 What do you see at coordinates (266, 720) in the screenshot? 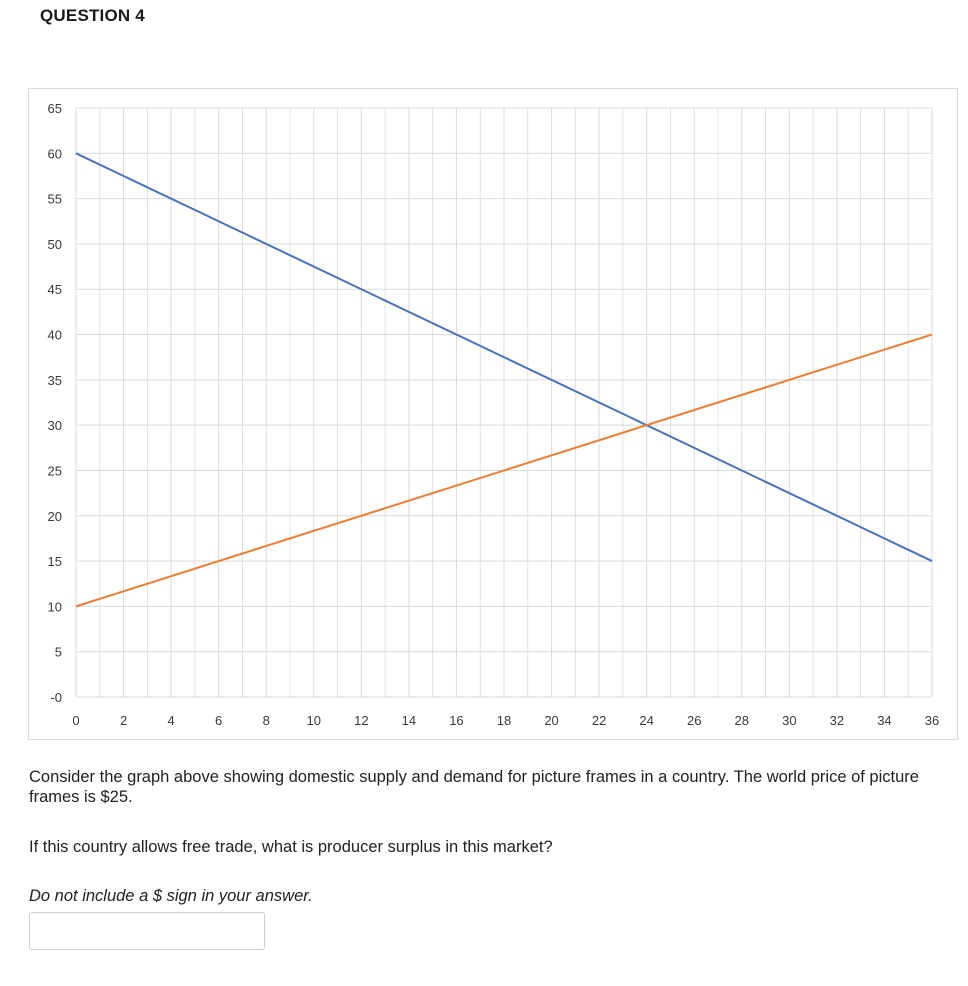
I see `x-tick-label: 8` at bounding box center [266, 720].